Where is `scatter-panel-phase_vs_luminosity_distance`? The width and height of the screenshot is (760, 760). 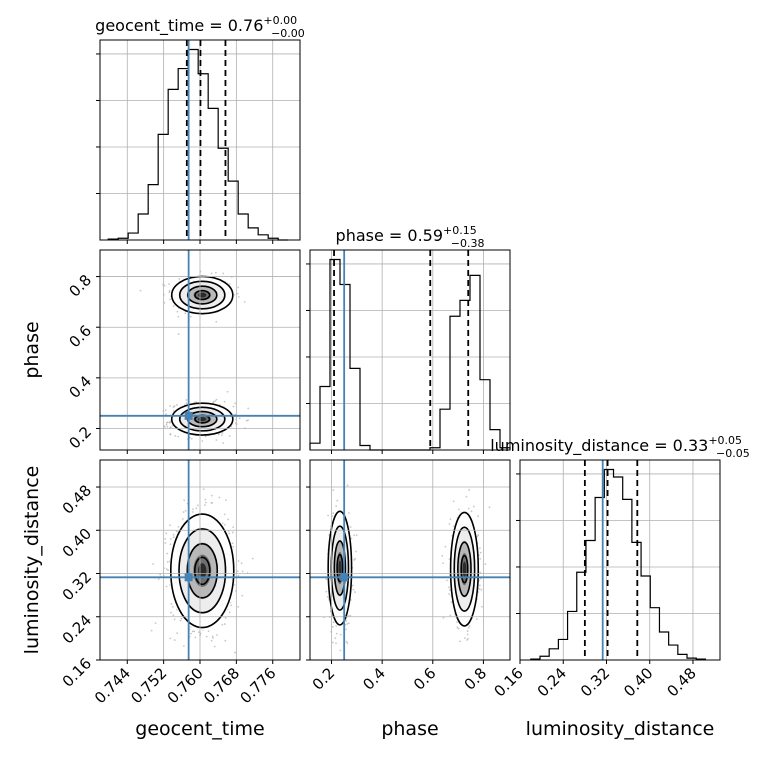
scatter-panel-phase_vs_luminosity_distance is located at coordinates (408, 561).